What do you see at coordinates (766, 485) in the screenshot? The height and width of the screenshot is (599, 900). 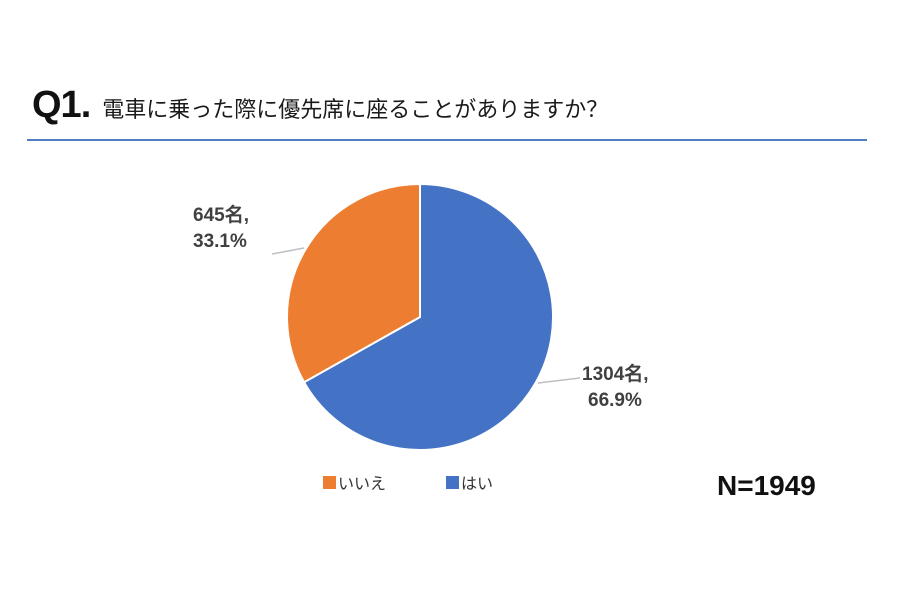 I see `sample-size: N=1949` at bounding box center [766, 485].